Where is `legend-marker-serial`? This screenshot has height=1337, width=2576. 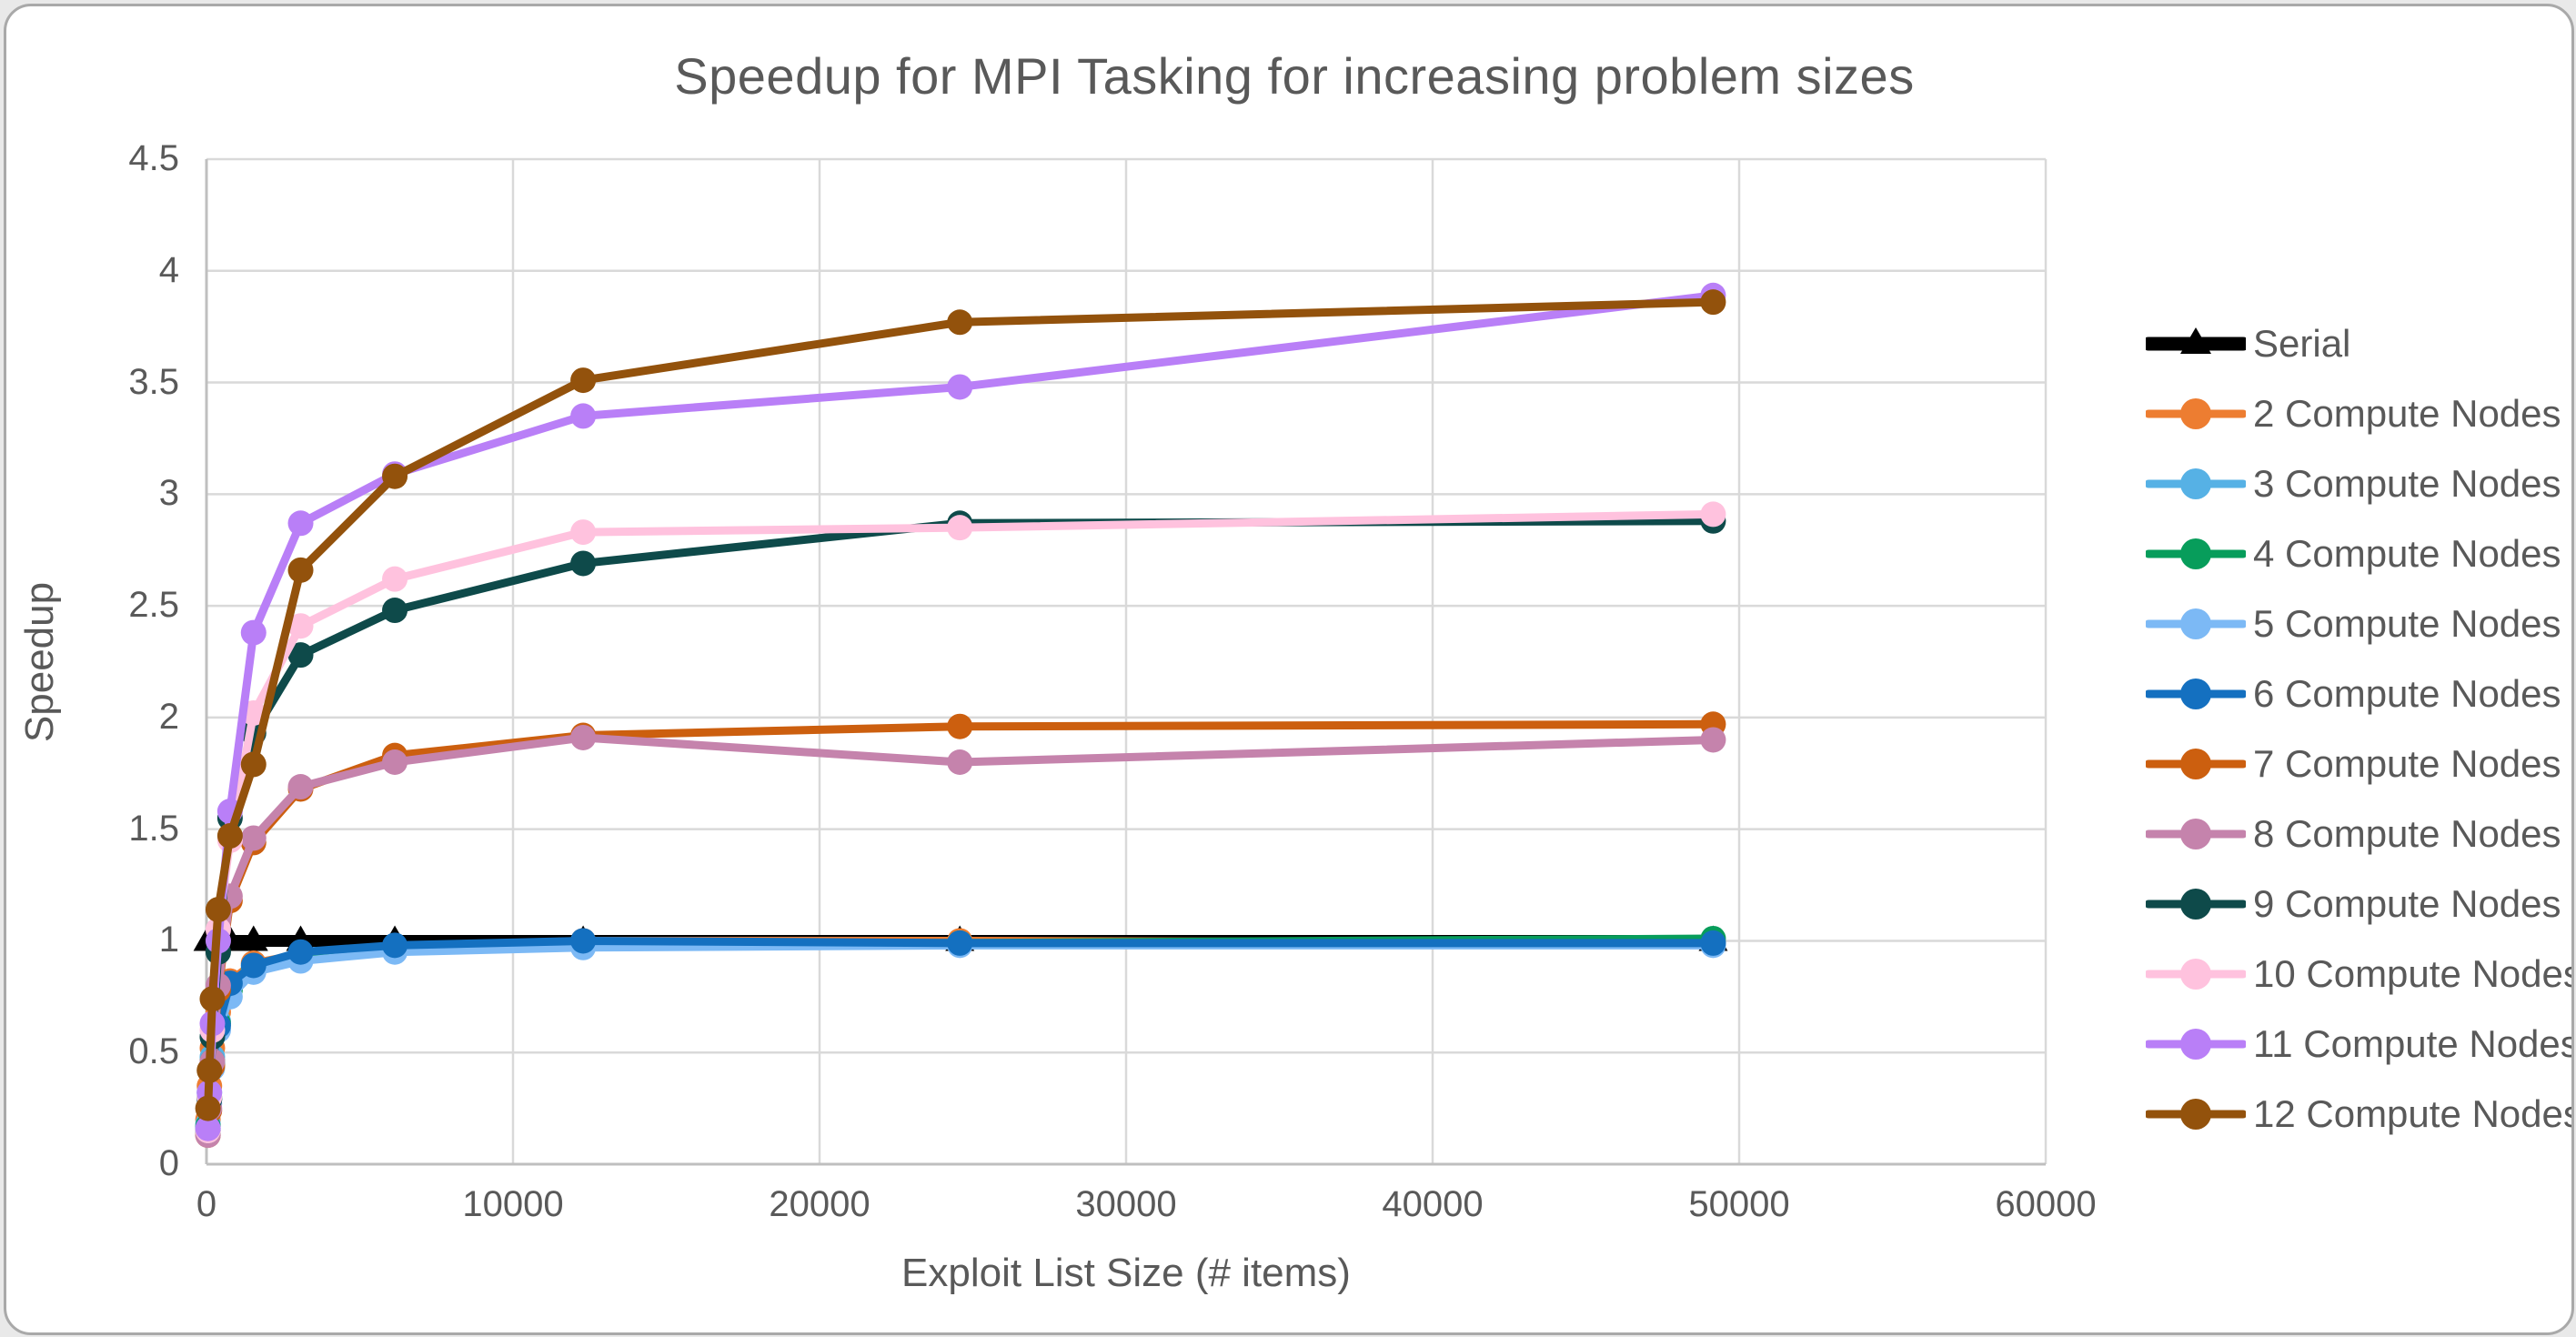
legend-marker-serial is located at coordinates (2196, 340).